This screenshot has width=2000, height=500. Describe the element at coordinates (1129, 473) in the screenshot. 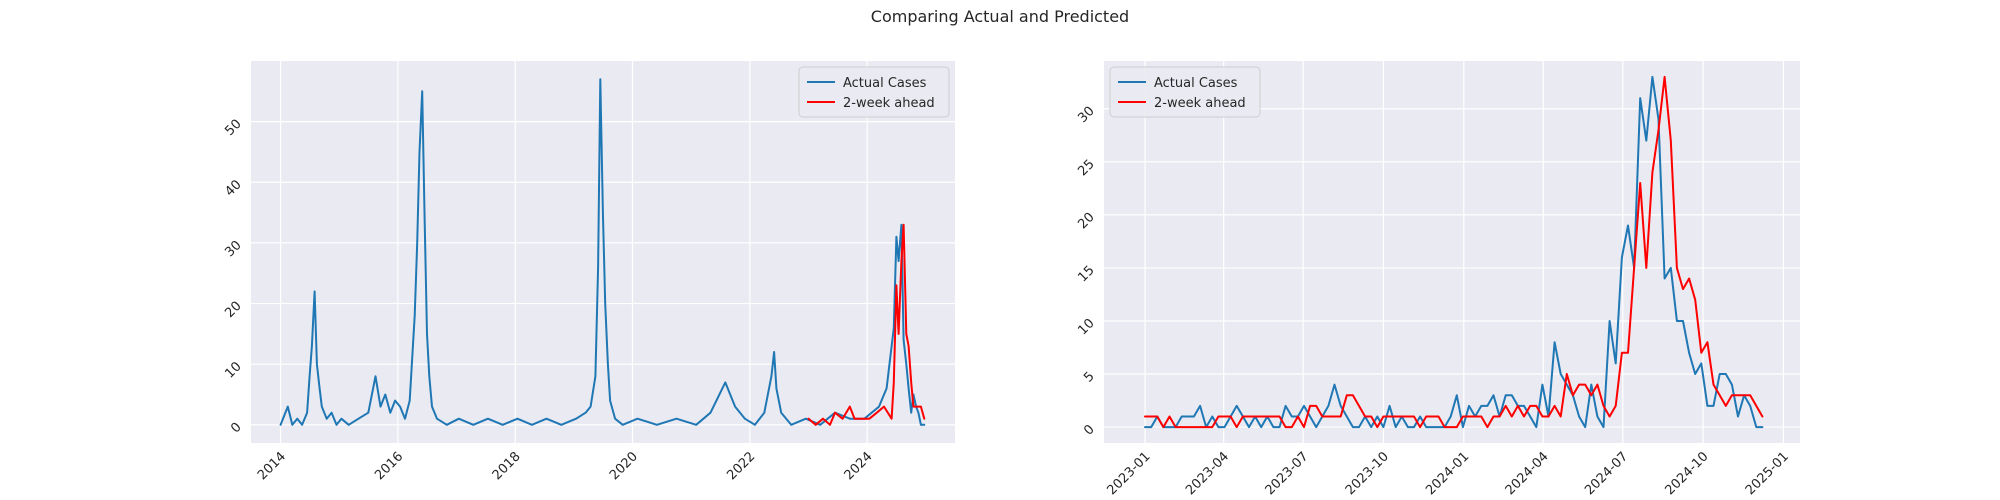

I see `x-tick-label: 2023-01` at that location.